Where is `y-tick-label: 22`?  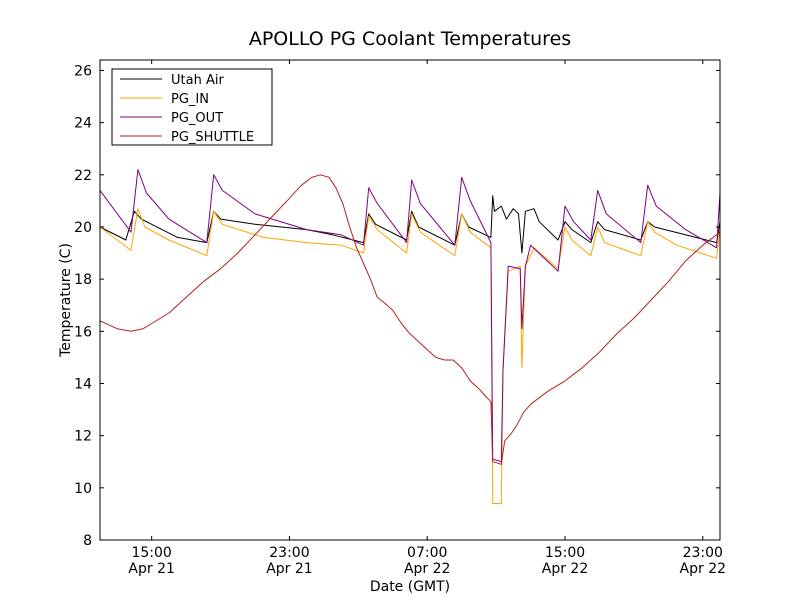
y-tick-label: 22 is located at coordinates (83, 176).